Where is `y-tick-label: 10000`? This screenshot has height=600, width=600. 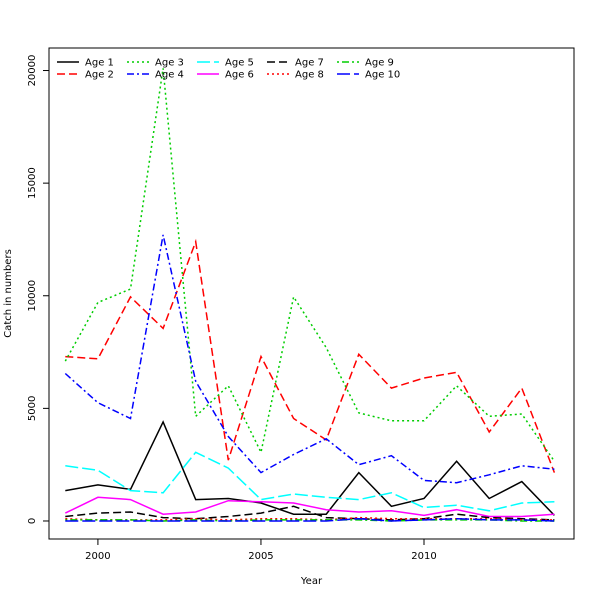 y-tick-label: 10000 is located at coordinates (32, 296).